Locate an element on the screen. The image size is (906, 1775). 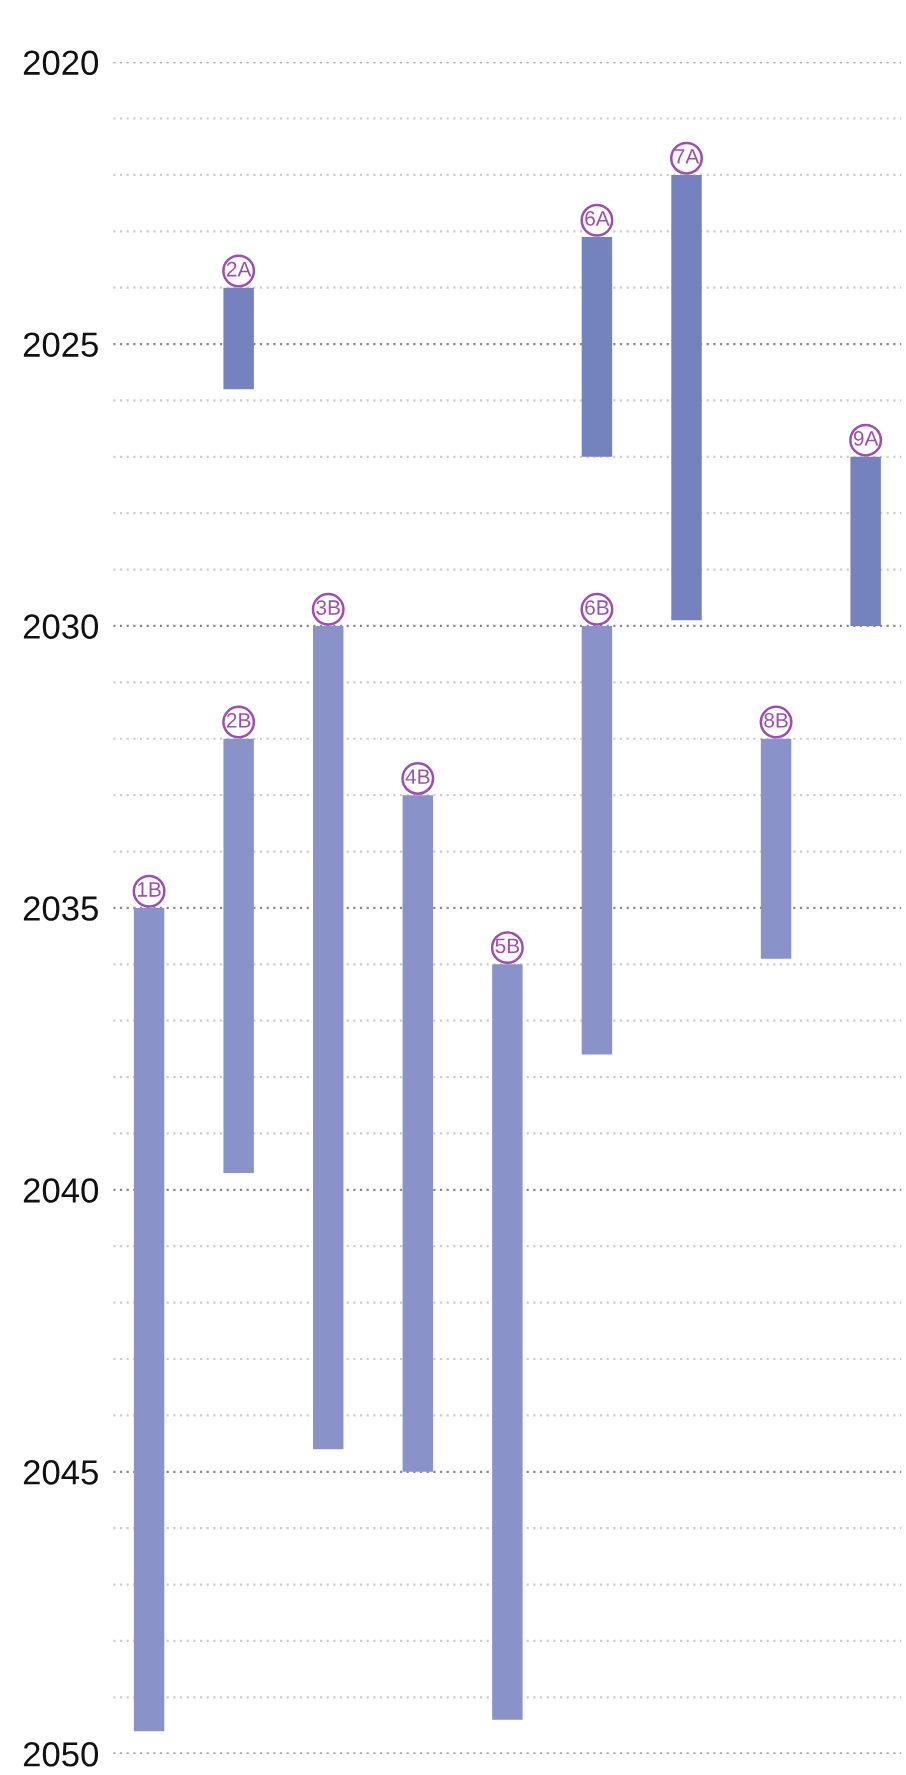
y-tick-label: 2050 is located at coordinates (61, 1754).